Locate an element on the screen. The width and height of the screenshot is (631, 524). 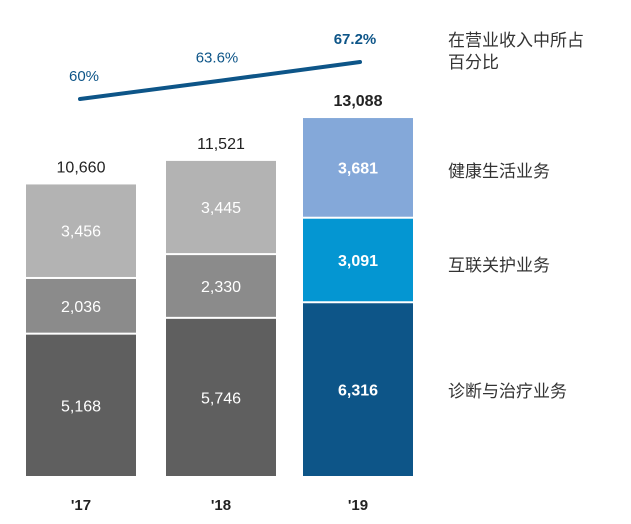
x-tick-label-2: '19 is located at coordinates (358, 505).